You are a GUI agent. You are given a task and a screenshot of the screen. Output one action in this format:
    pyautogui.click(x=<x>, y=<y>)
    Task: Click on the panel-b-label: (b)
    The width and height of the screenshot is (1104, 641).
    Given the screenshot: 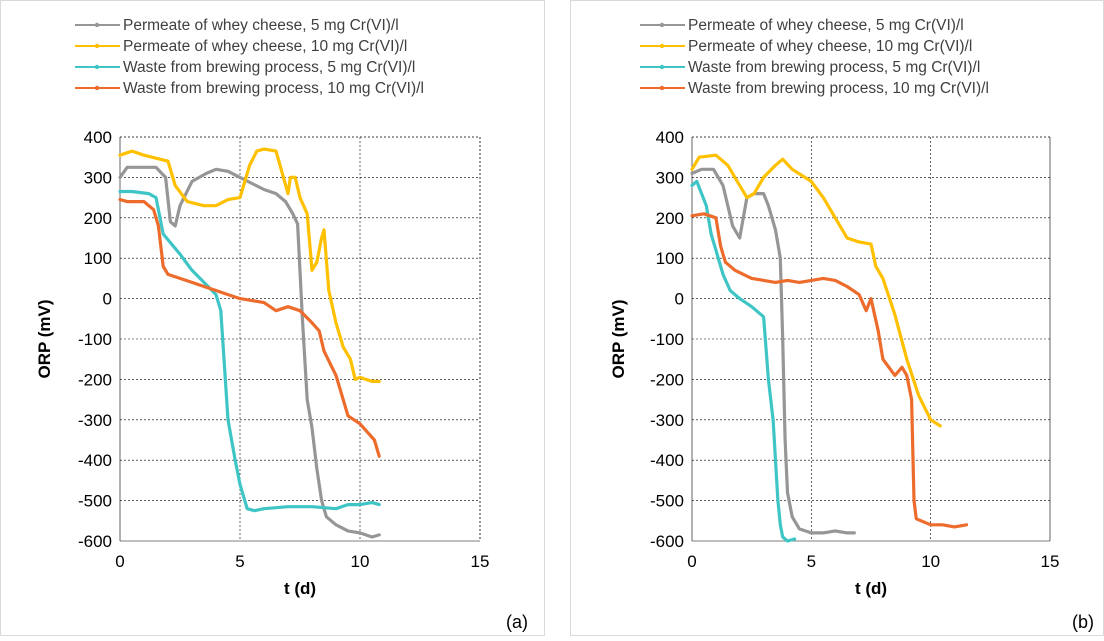 What is the action you would take?
    pyautogui.click(x=1083, y=622)
    